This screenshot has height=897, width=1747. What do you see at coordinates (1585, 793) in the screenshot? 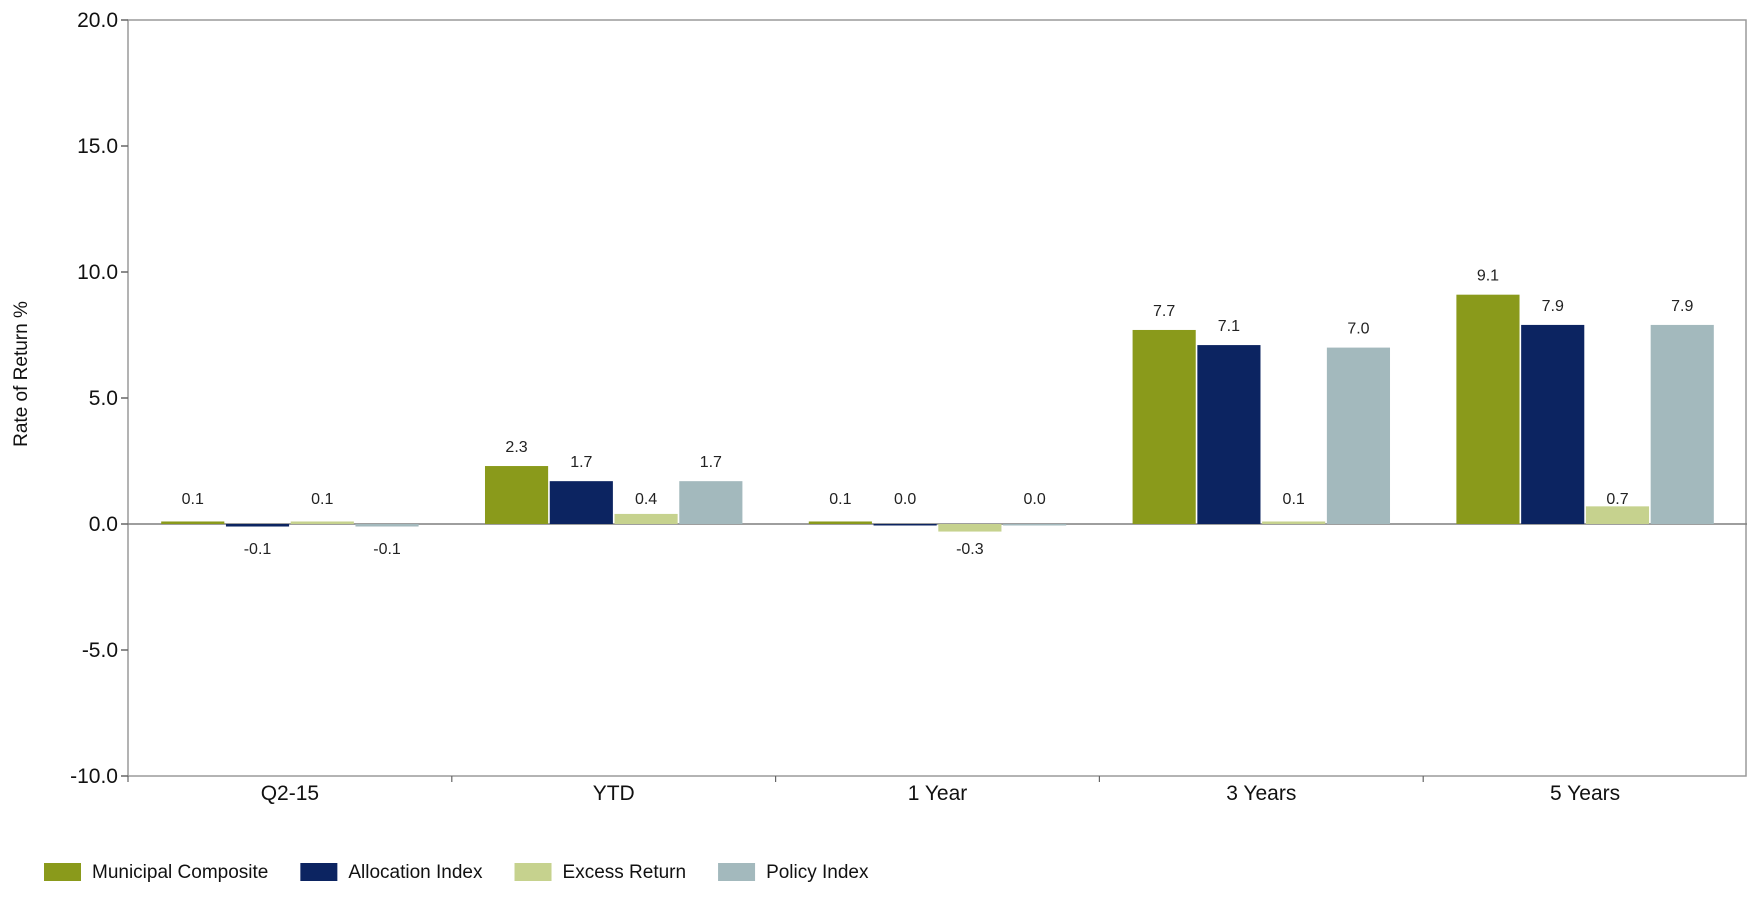
I see `x-category-label: 5 Years` at bounding box center [1585, 793].